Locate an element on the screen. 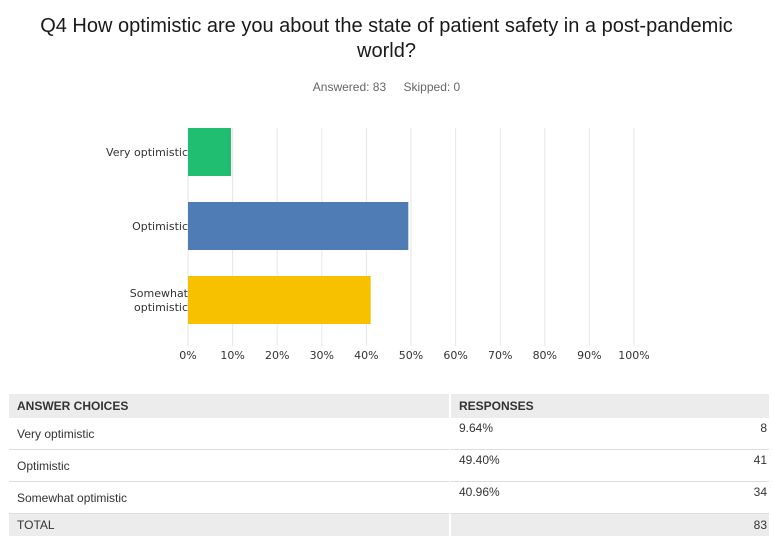 Image resolution: width=773 pixels, height=544 pixels. response-summary: Answered: 83 Skipped: 0 is located at coordinates (386, 87).